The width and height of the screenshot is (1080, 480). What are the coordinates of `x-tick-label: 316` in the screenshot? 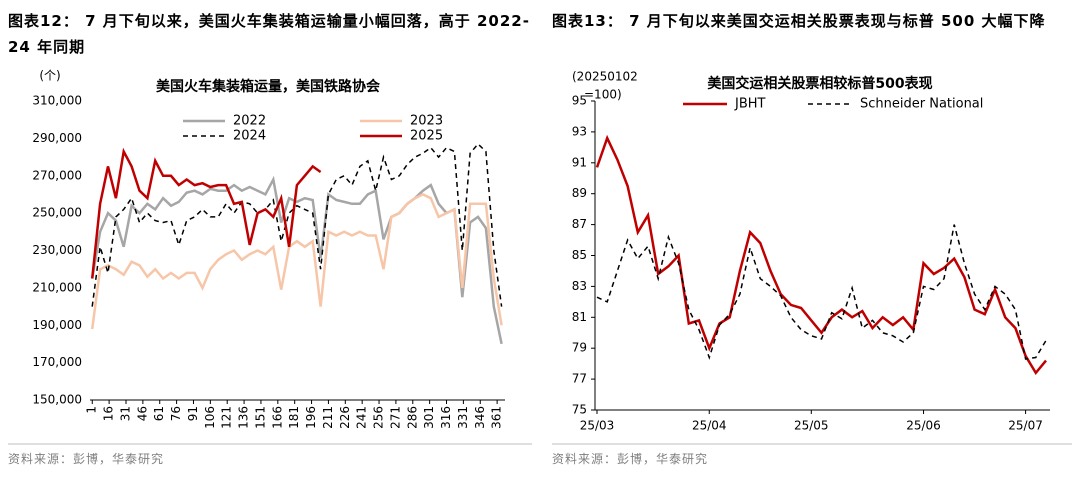 It's located at (446, 417).